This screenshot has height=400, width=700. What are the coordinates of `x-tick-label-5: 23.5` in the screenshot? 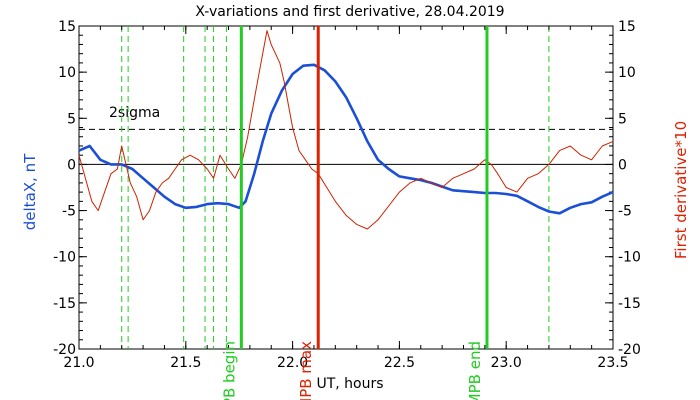 It's located at (612, 363).